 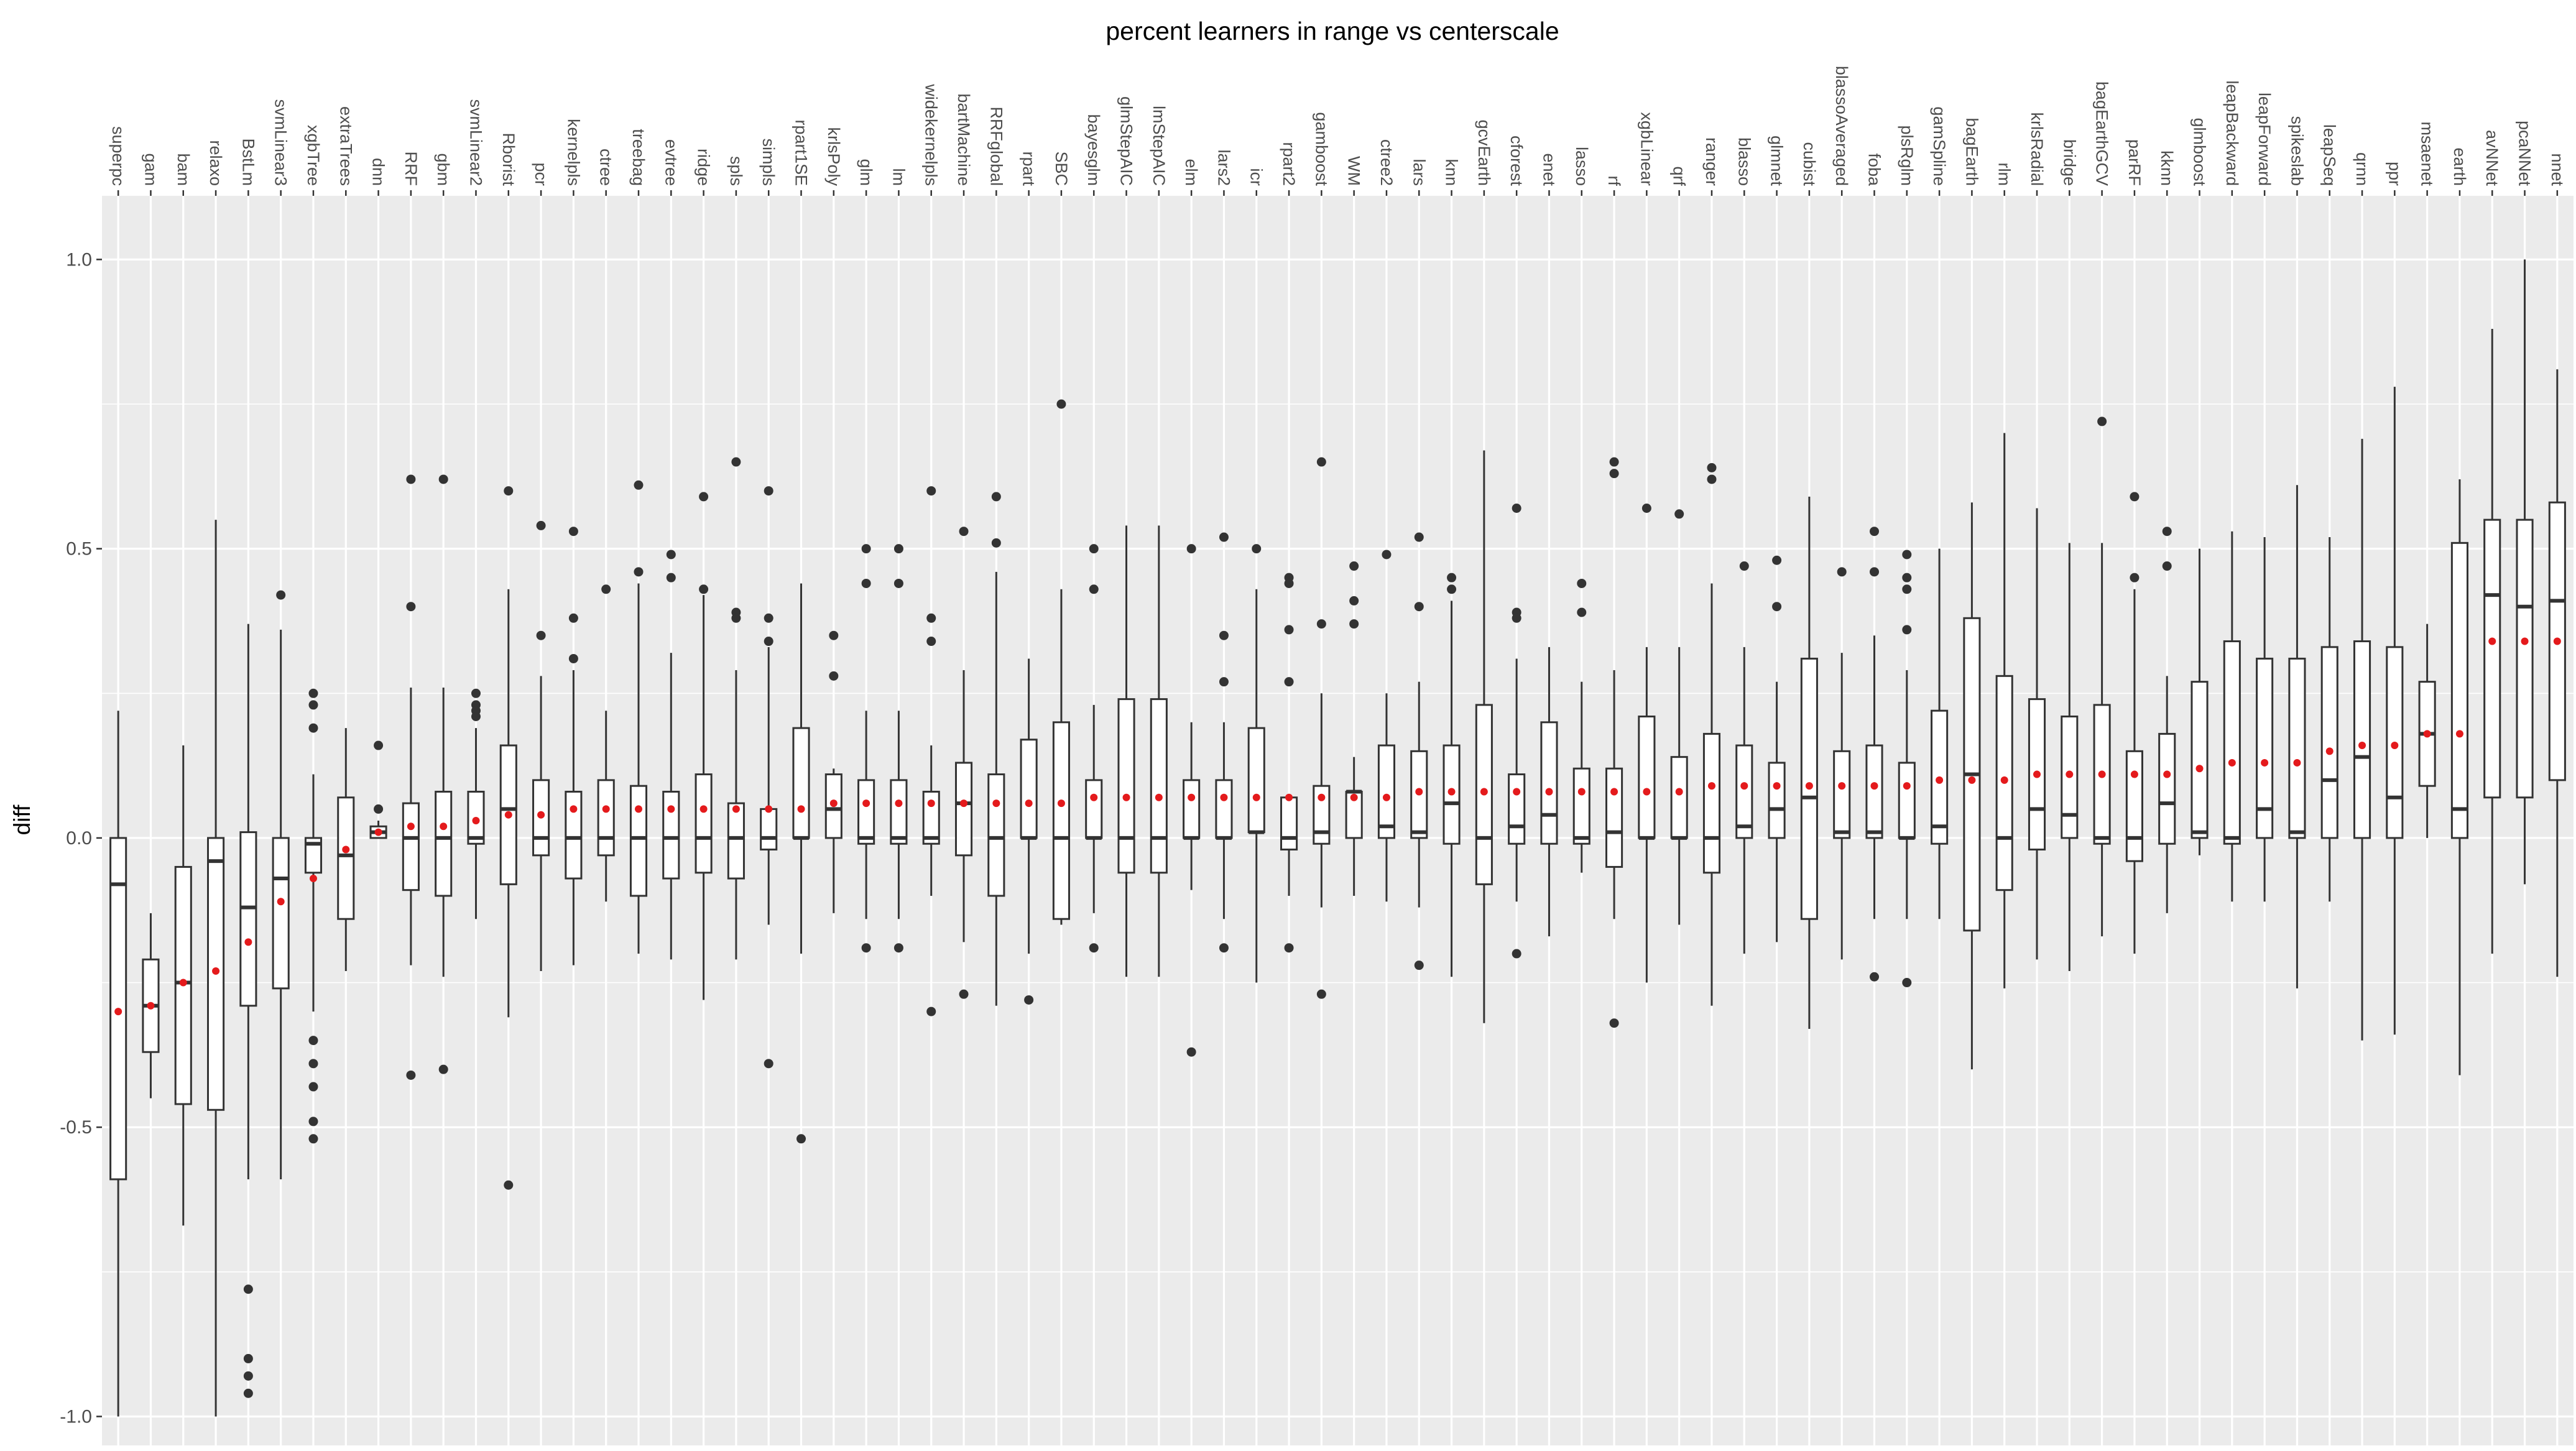 What do you see at coordinates (151, 1006) in the screenshot?
I see `box-gam` at bounding box center [151, 1006].